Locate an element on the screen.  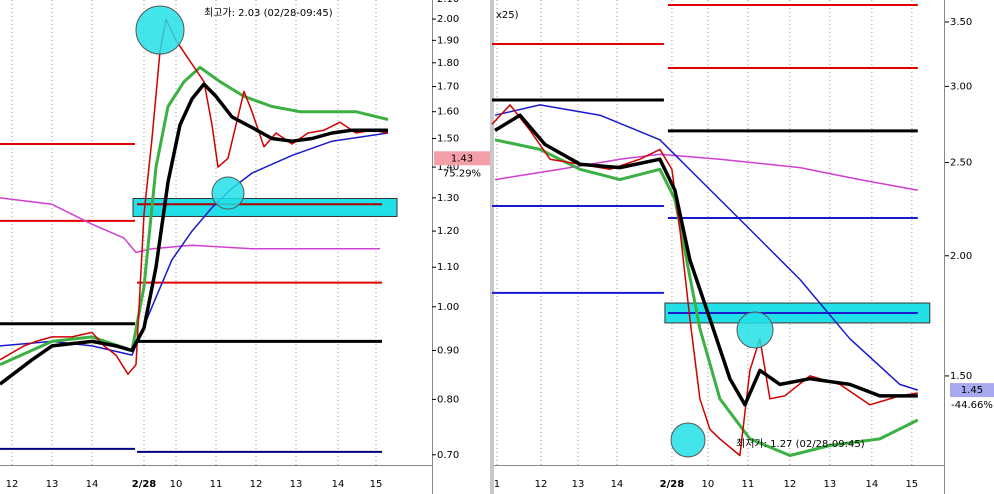
last-price-label: 1.43 is located at coordinates (462, 158).